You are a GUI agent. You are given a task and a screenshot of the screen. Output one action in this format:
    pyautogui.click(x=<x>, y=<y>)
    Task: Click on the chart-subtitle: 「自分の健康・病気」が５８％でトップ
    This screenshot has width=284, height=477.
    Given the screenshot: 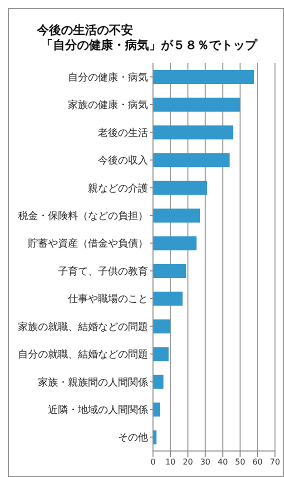 What is the action you would take?
    pyautogui.click(x=149, y=45)
    